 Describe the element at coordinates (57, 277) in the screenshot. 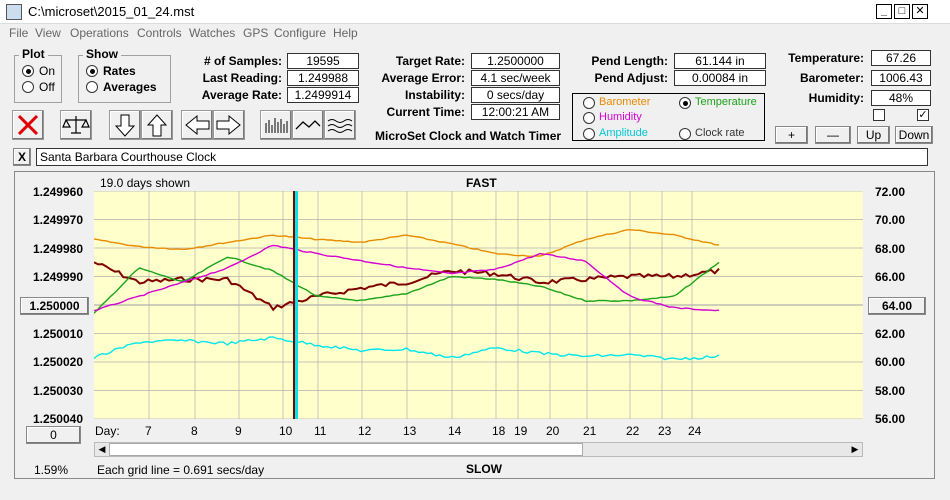

I see `y-left-tick: 1.249990` at that location.